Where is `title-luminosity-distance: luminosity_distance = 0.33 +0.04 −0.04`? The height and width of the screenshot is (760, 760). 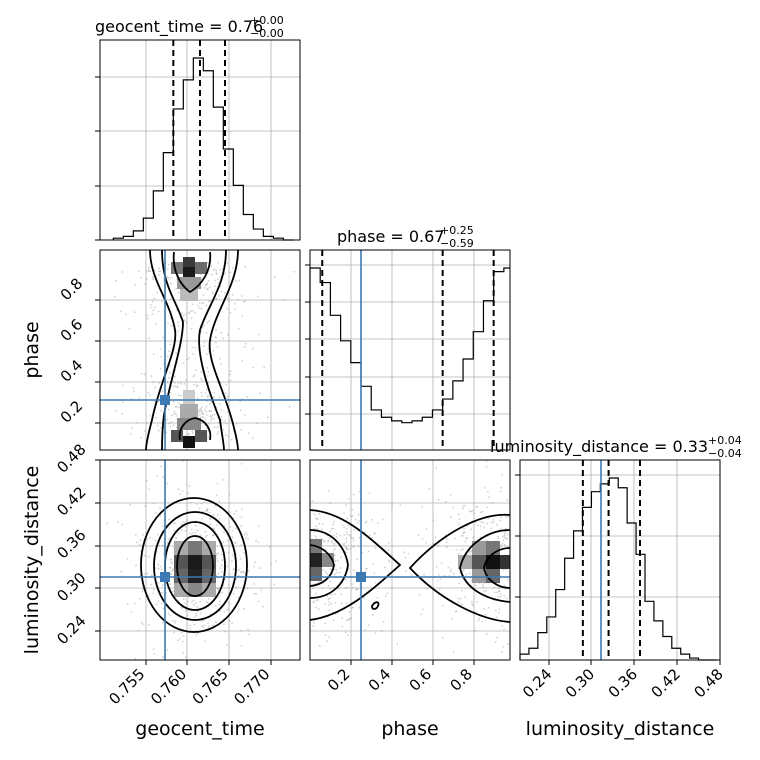
title-luminosity-distance: luminosity_distance = 0.33 +0.04 −0.04 is located at coordinates (616, 447).